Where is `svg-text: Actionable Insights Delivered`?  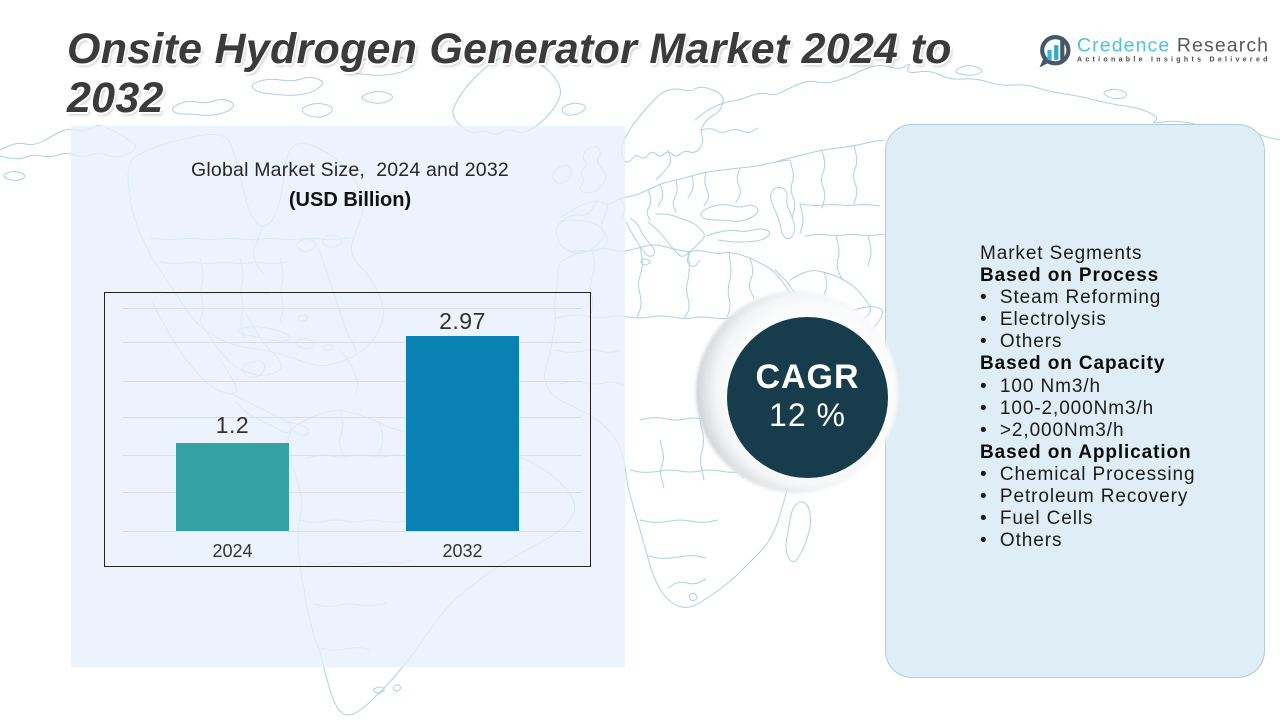
svg-text: Actionable Insights Delivered is located at coordinates (1174, 60).